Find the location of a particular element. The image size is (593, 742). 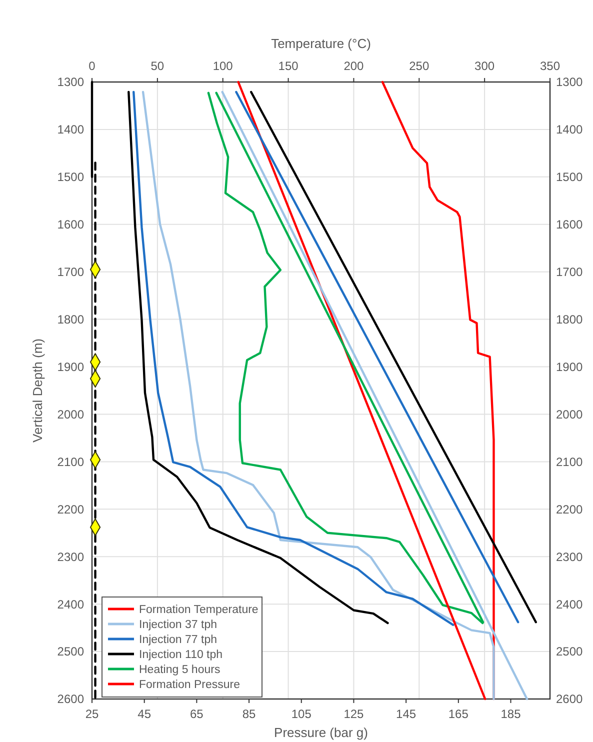

y2-tick-label: 1800 is located at coordinates (570, 319).